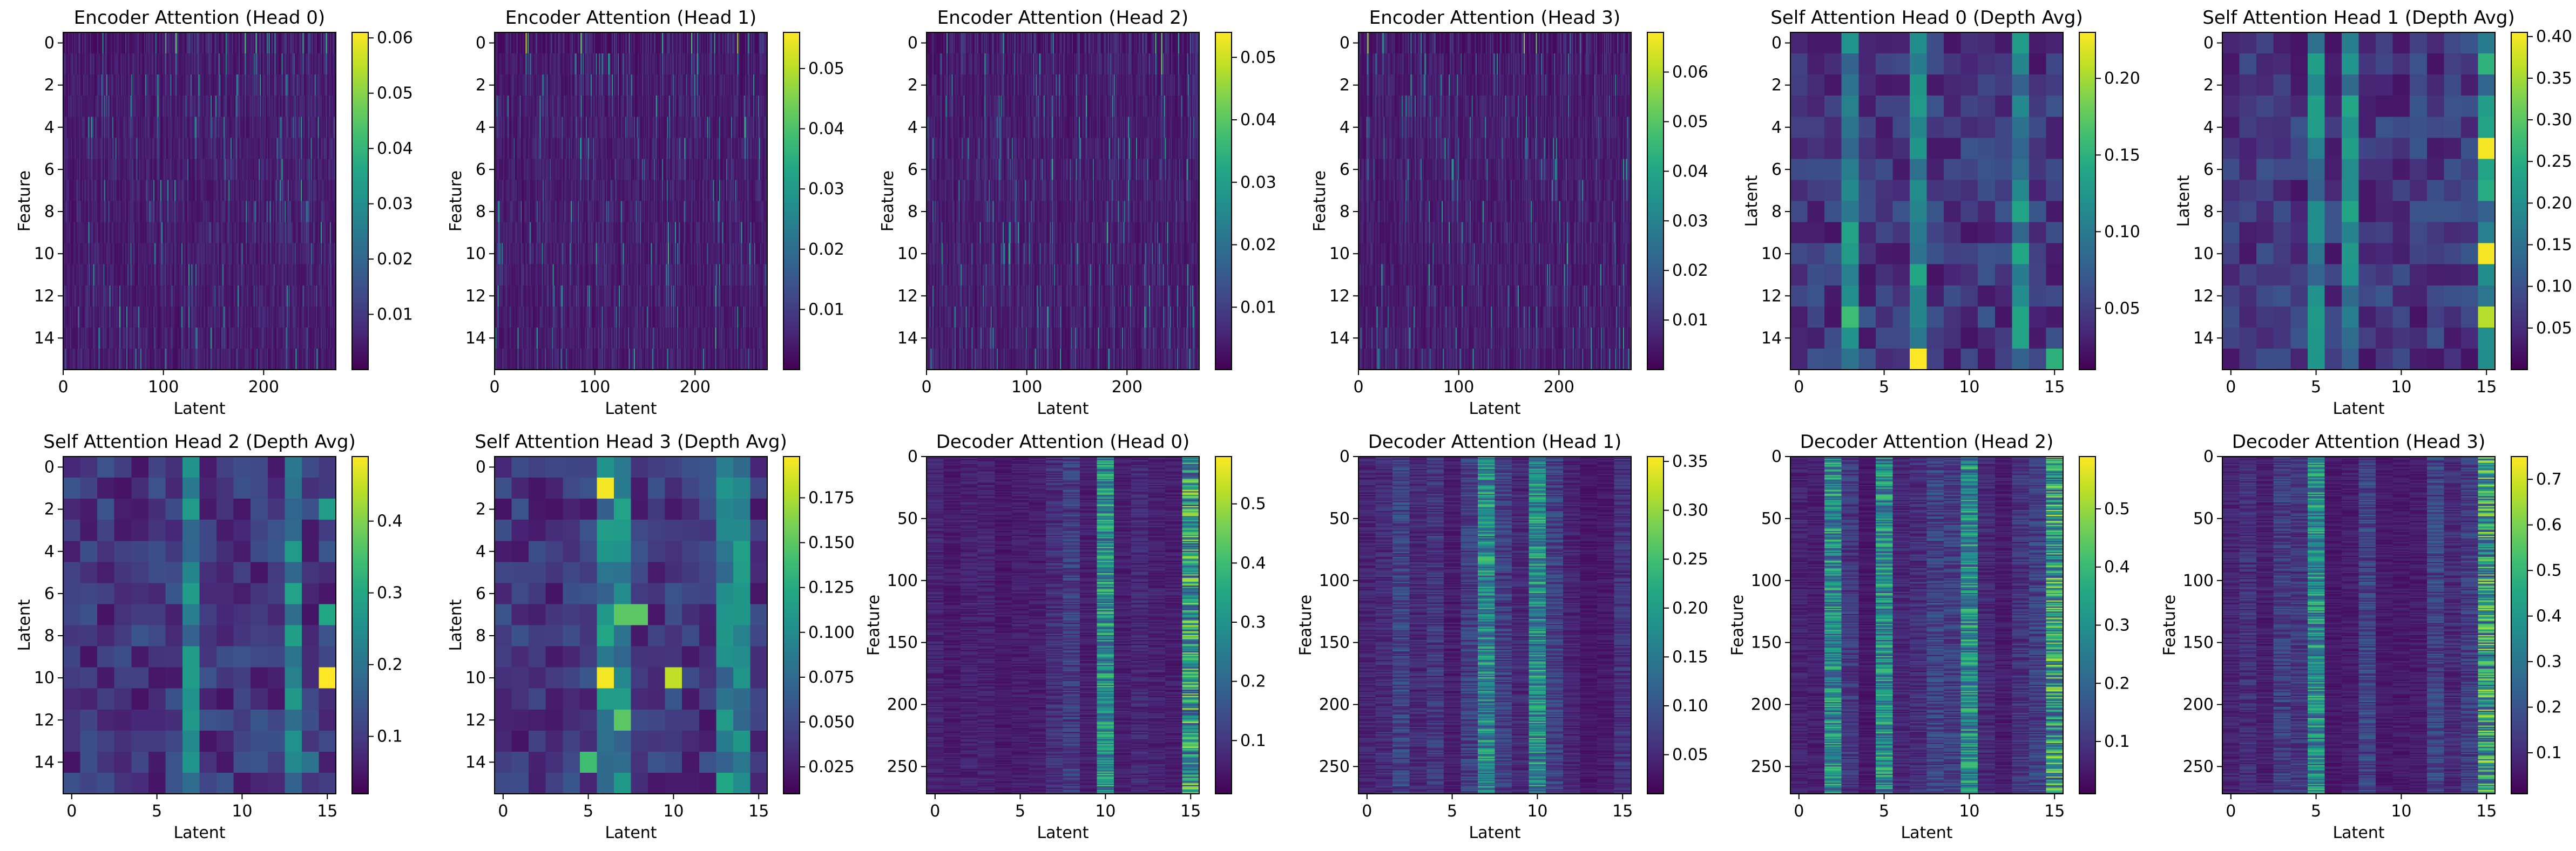 The image size is (2576, 851). Describe the element at coordinates (831, 722) in the screenshot. I see `colorbar-tick-label: 0.050` at that location.